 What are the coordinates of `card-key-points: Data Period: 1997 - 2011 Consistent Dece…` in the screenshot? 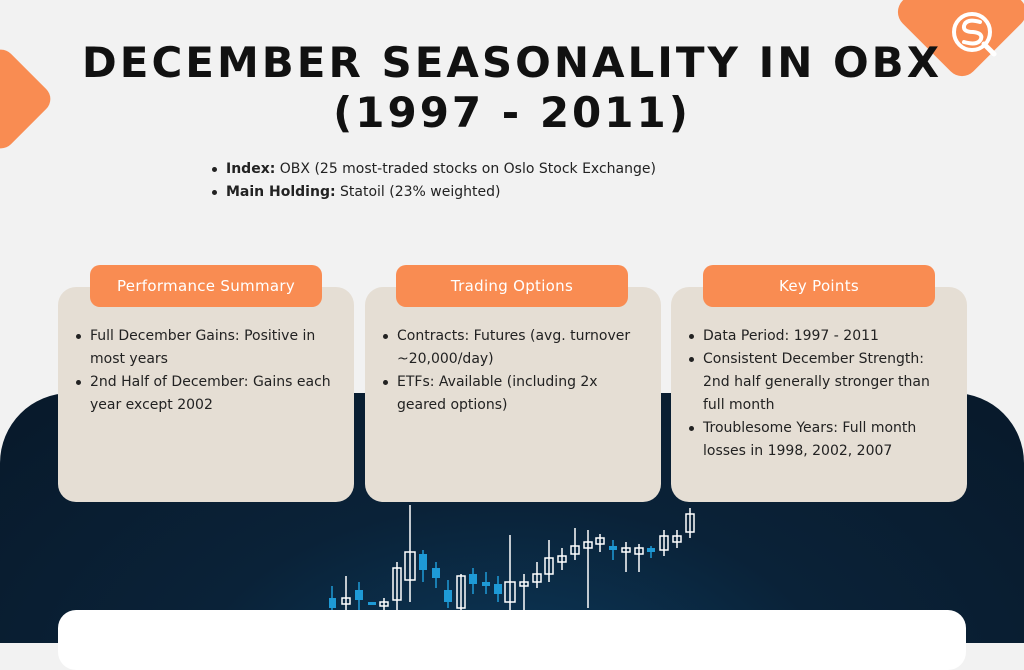 It's located at (819, 394).